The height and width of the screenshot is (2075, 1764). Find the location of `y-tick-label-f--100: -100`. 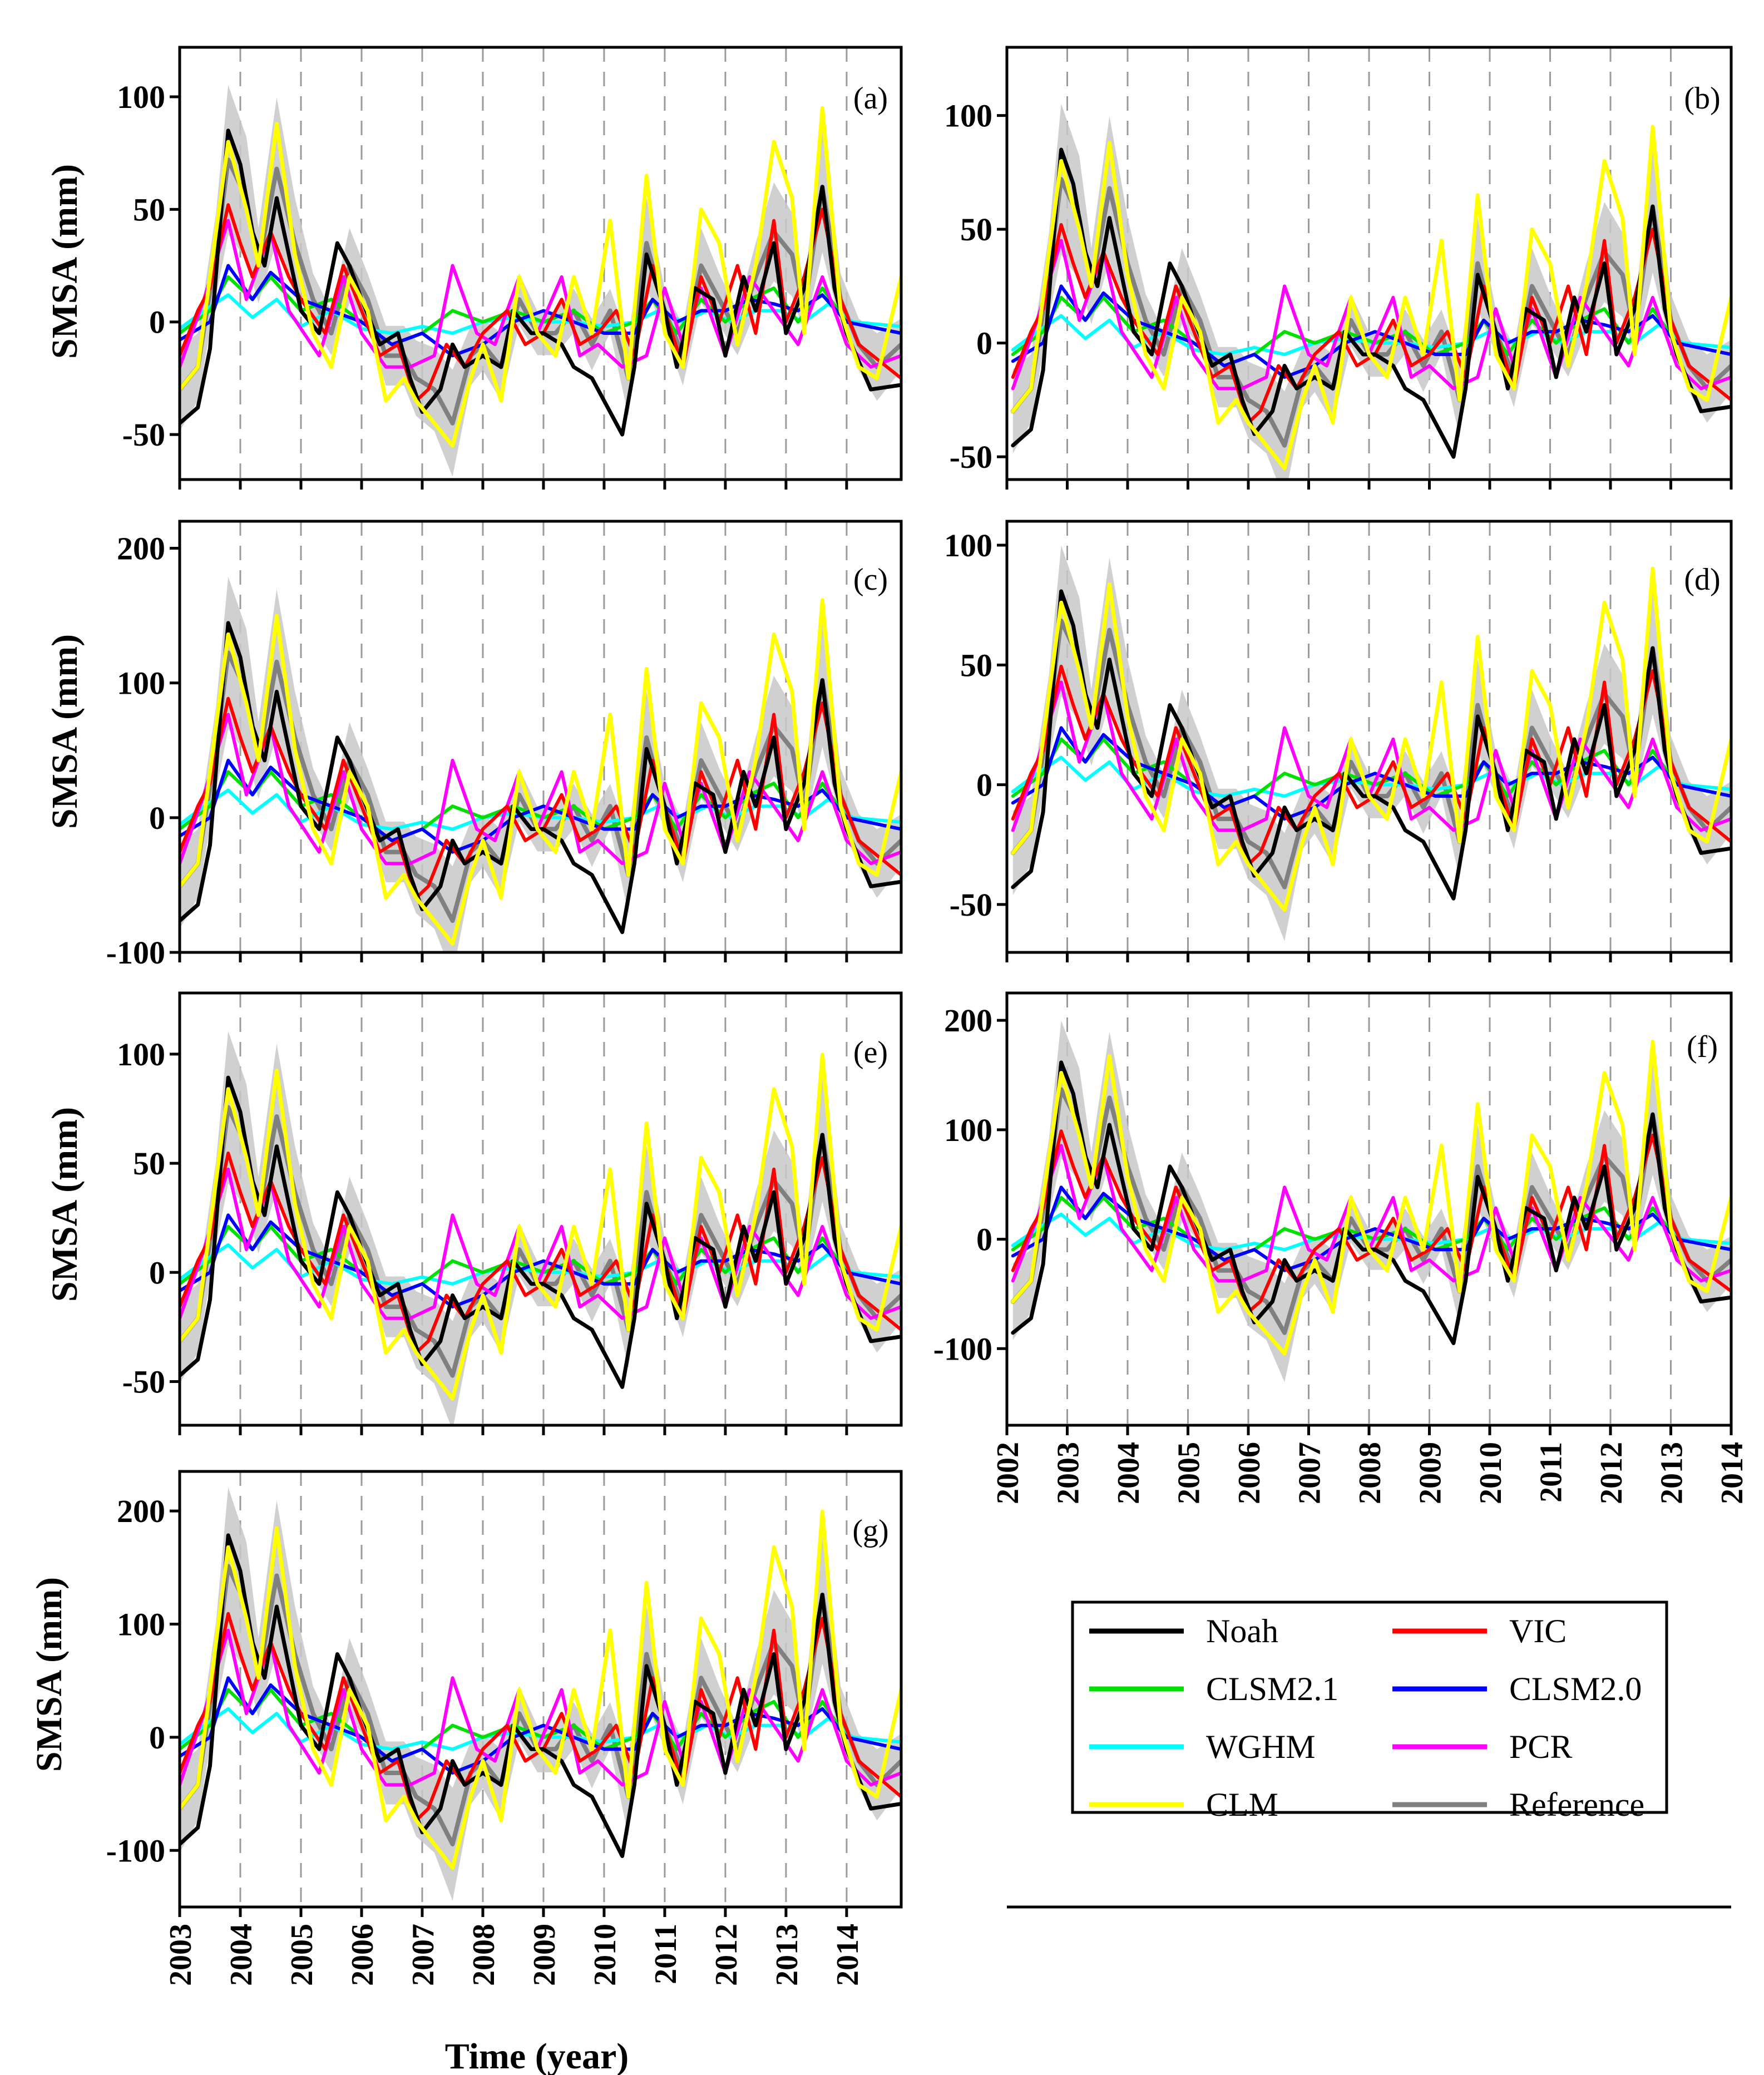

y-tick-label-f--100: -100 is located at coordinates (962, 1349).